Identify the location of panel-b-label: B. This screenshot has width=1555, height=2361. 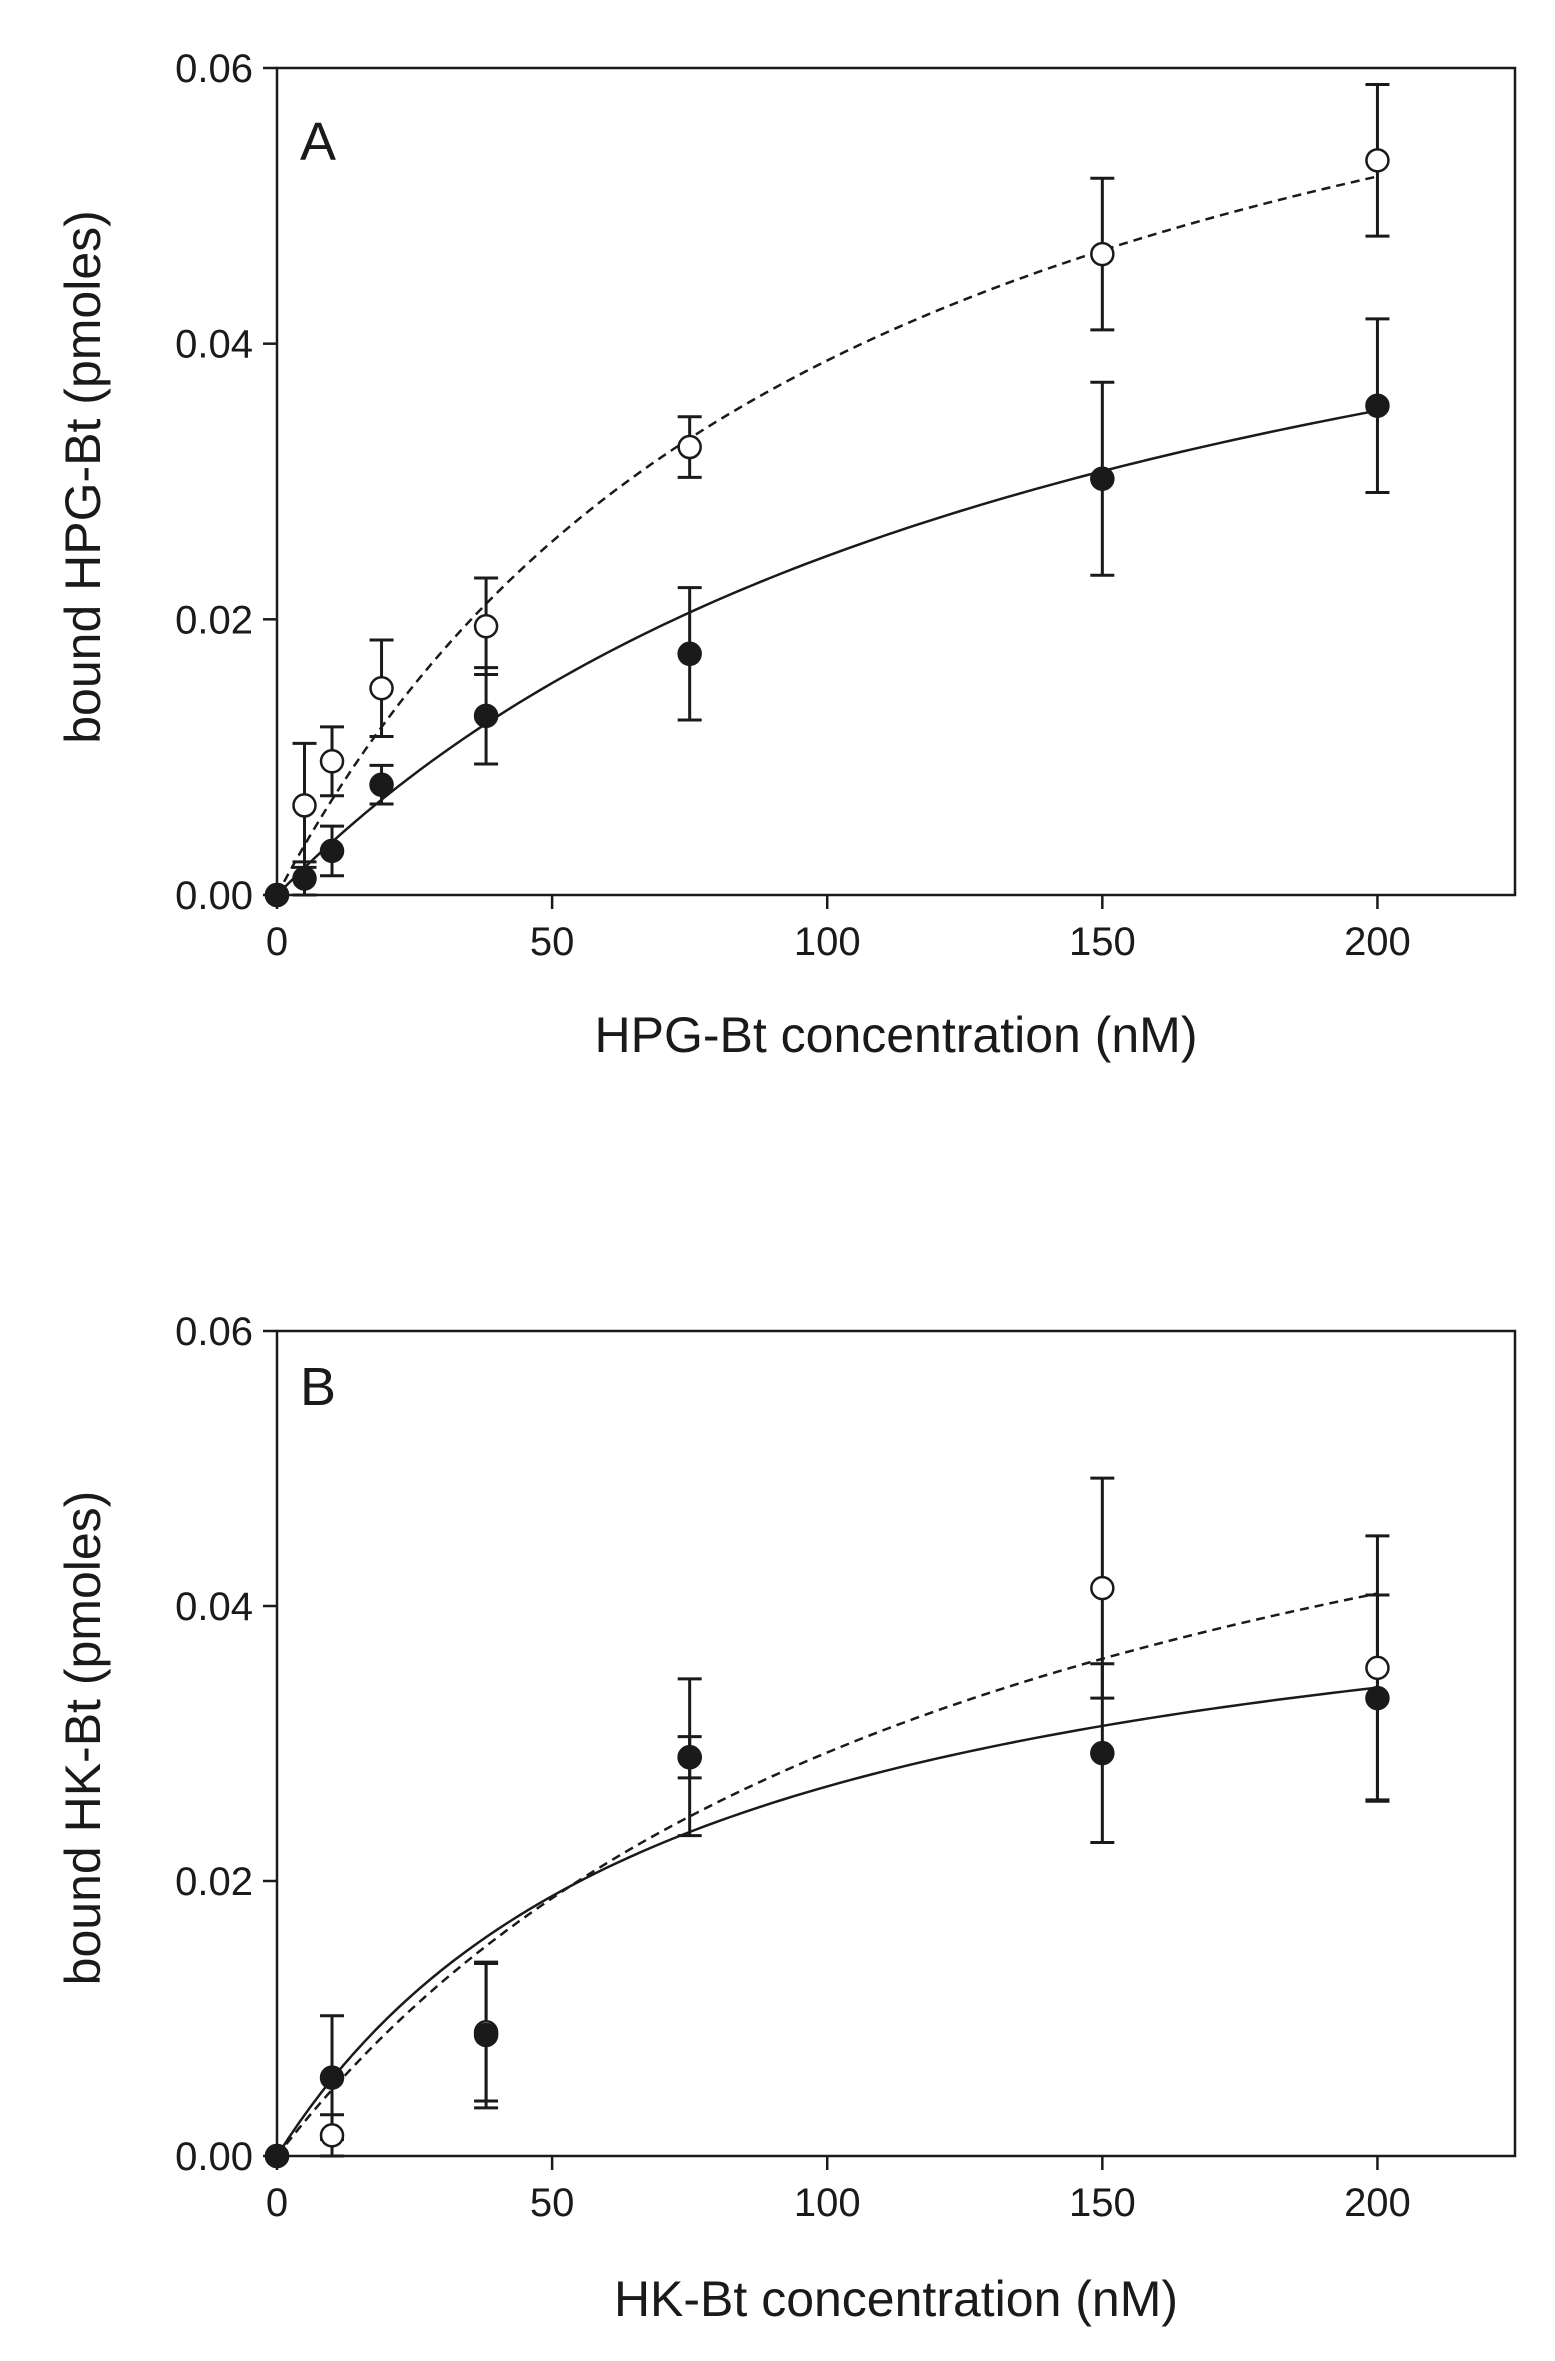
(318, 1387).